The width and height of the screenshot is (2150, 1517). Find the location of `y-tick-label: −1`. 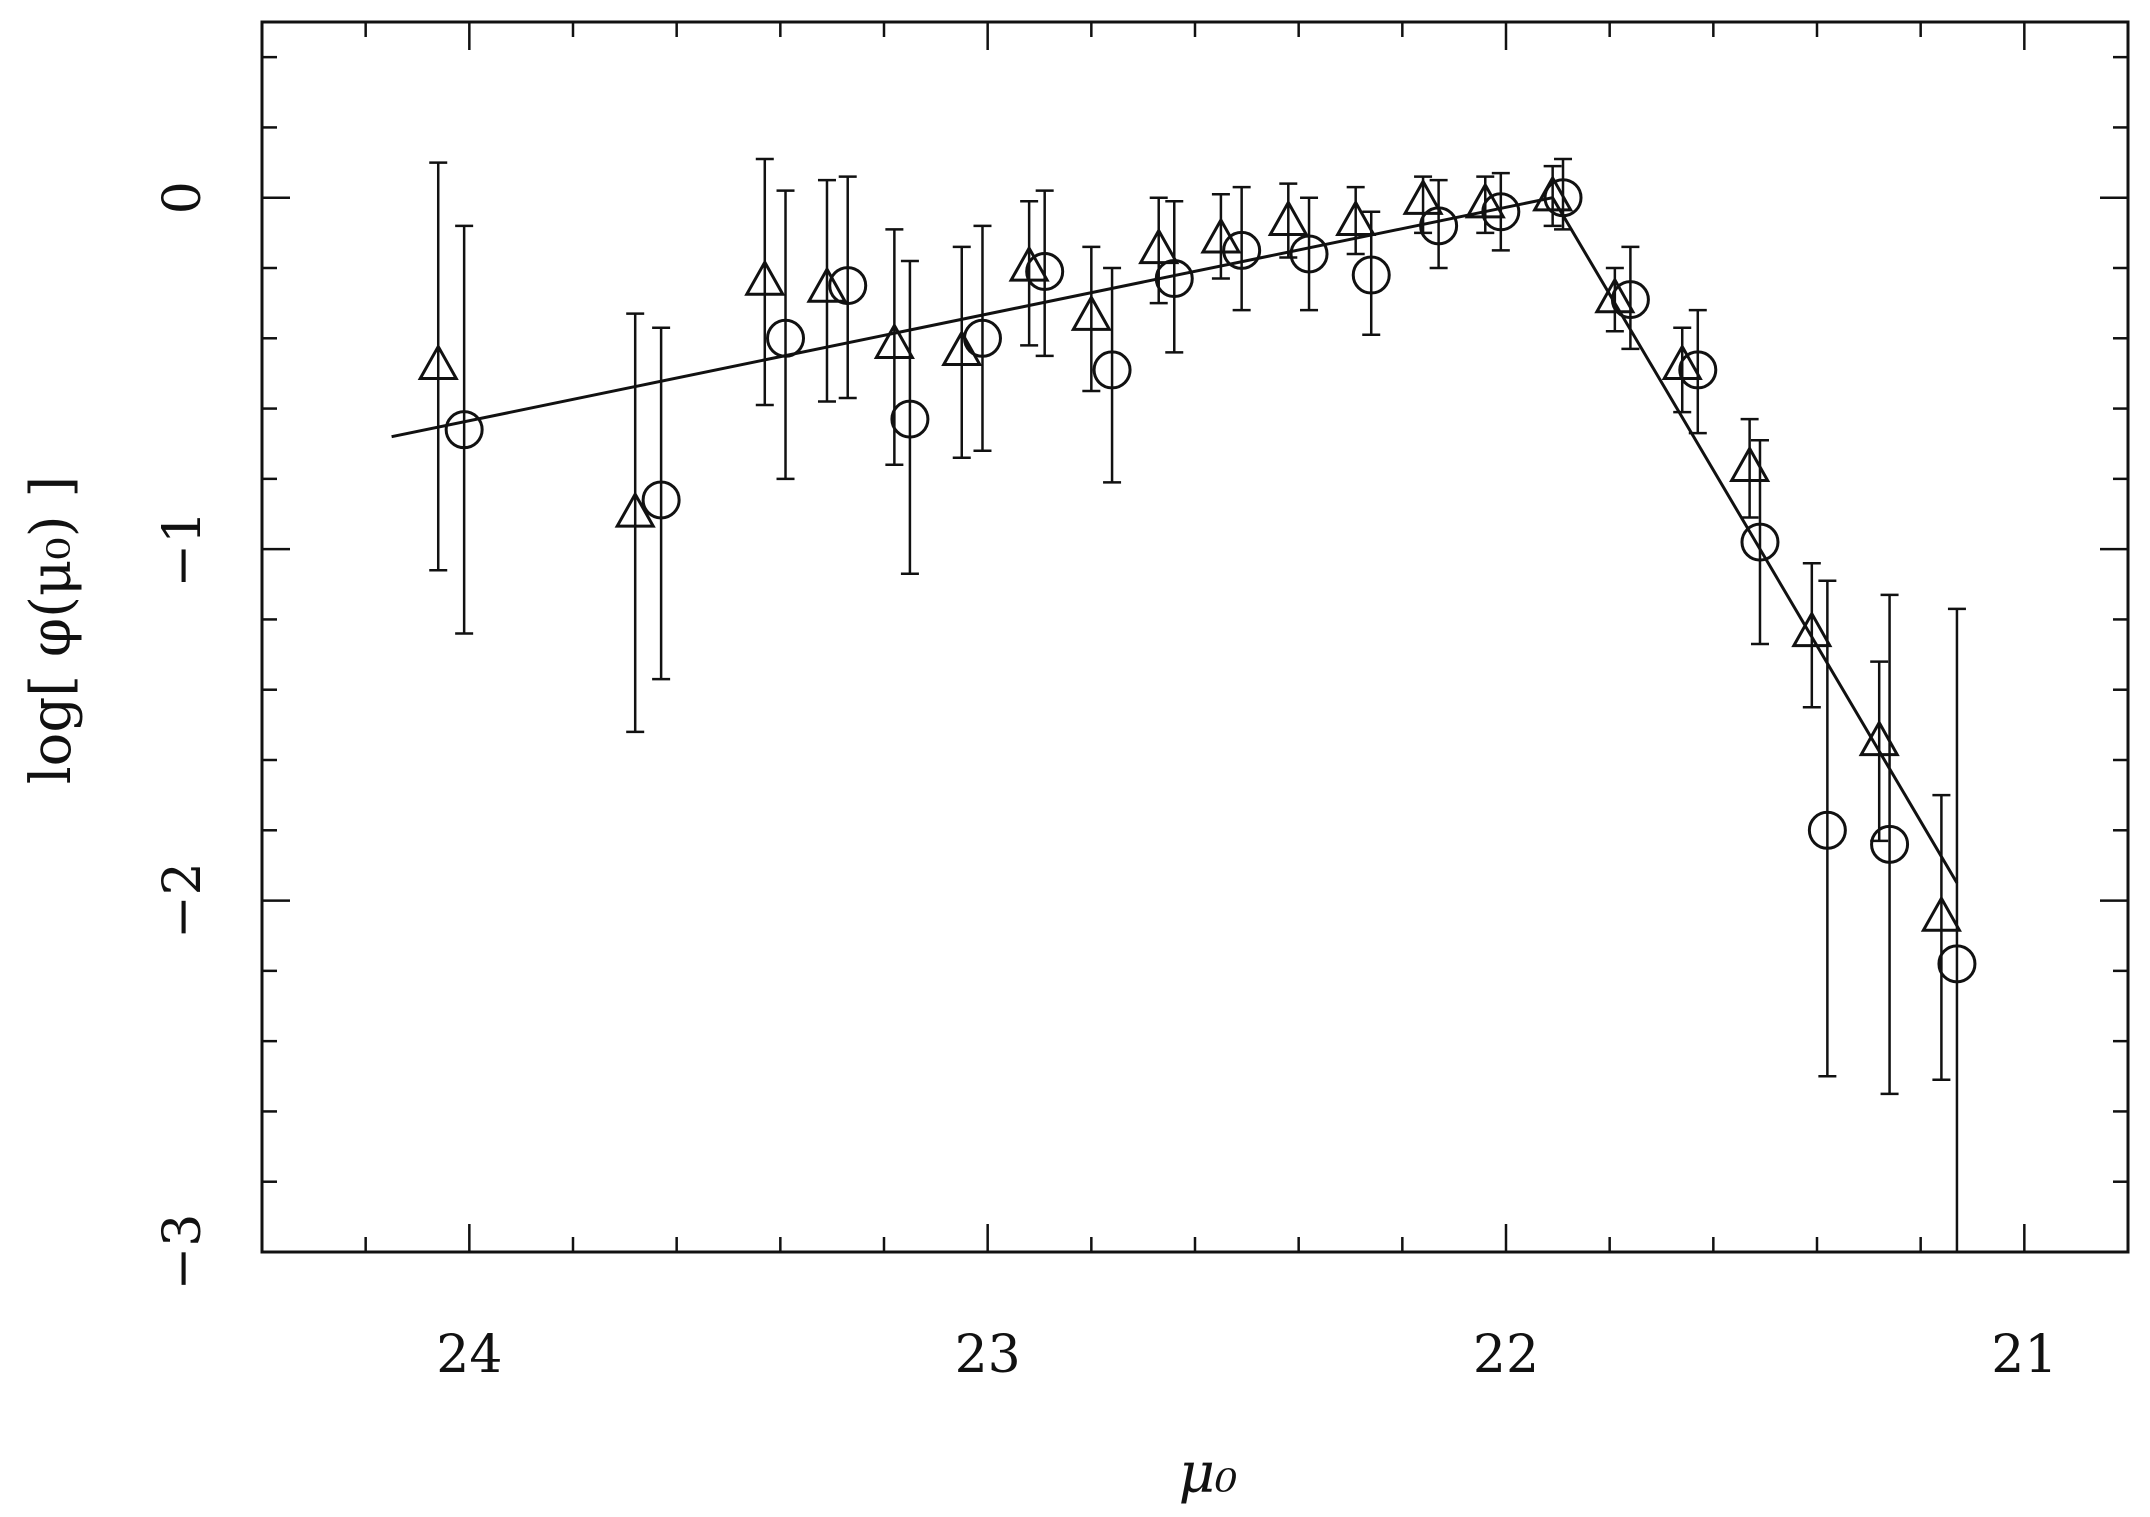

y-tick-label: −1 is located at coordinates (183, 549).